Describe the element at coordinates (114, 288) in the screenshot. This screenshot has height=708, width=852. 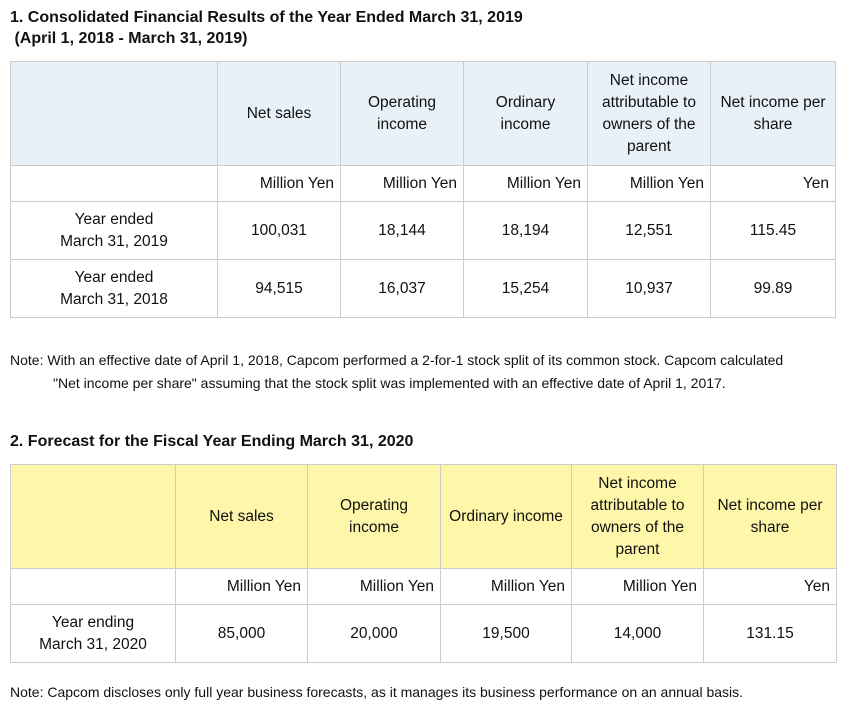
I see `row-label: Year ended March 31, 2018` at that location.